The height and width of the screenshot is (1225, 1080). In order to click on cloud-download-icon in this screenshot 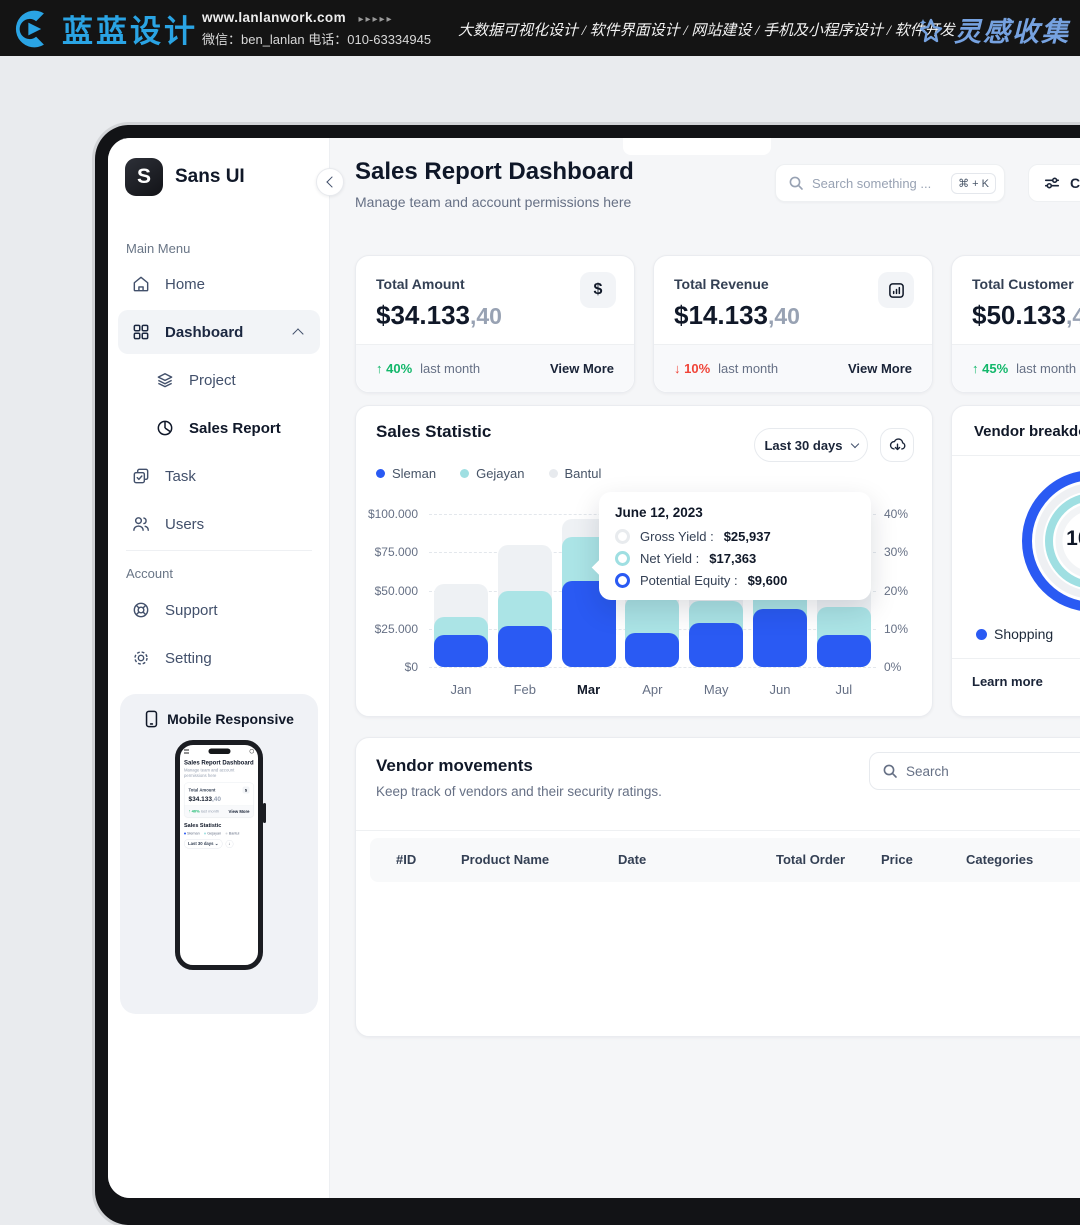, I will do `click(897, 443)`.